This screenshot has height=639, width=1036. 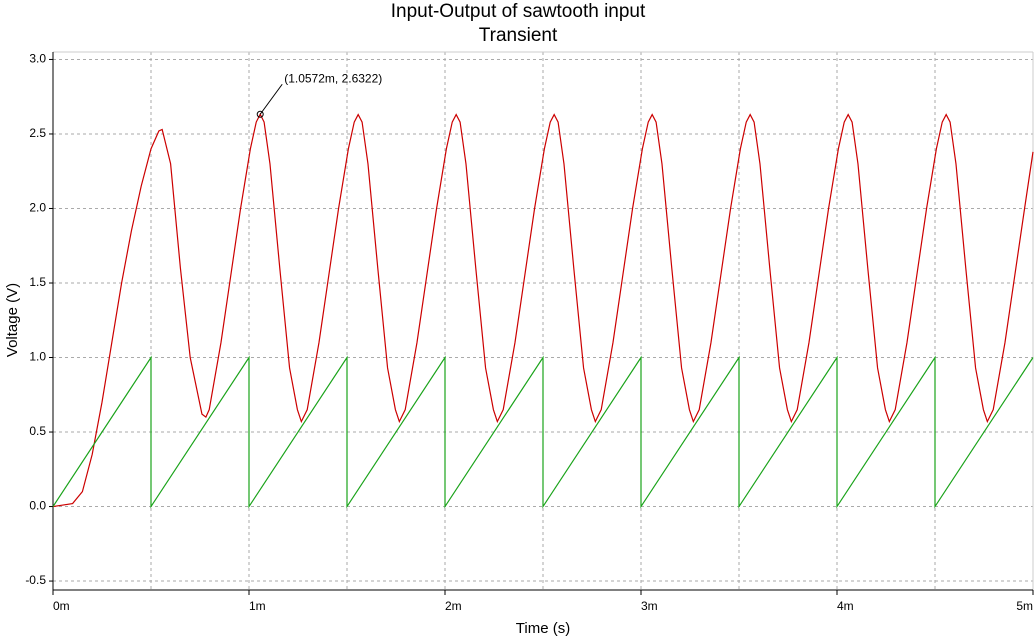 I want to click on annotation-text: (1.0572m, 2.6322), so click(x=333, y=78).